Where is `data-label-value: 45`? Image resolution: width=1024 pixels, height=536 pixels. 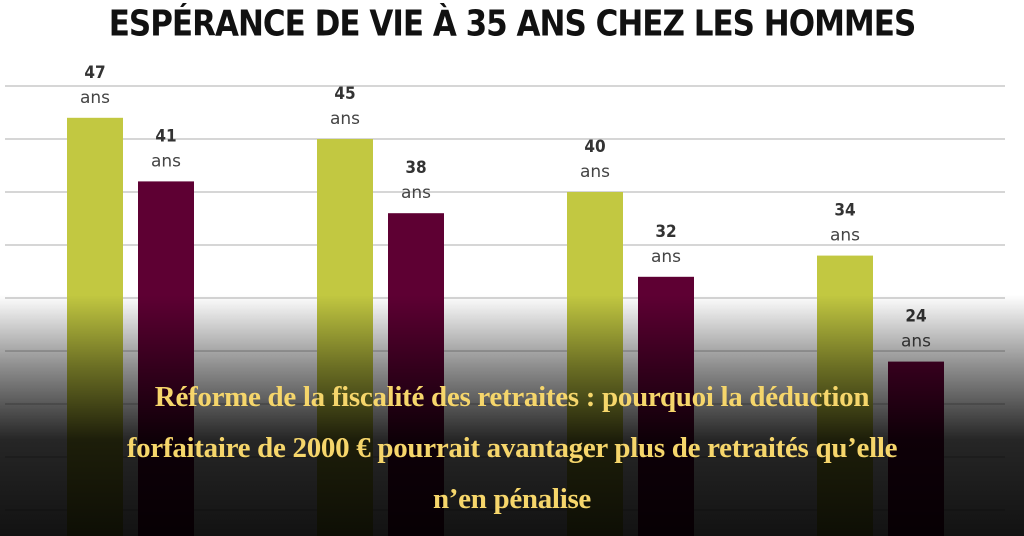 data-label-value: 45 is located at coordinates (344, 94).